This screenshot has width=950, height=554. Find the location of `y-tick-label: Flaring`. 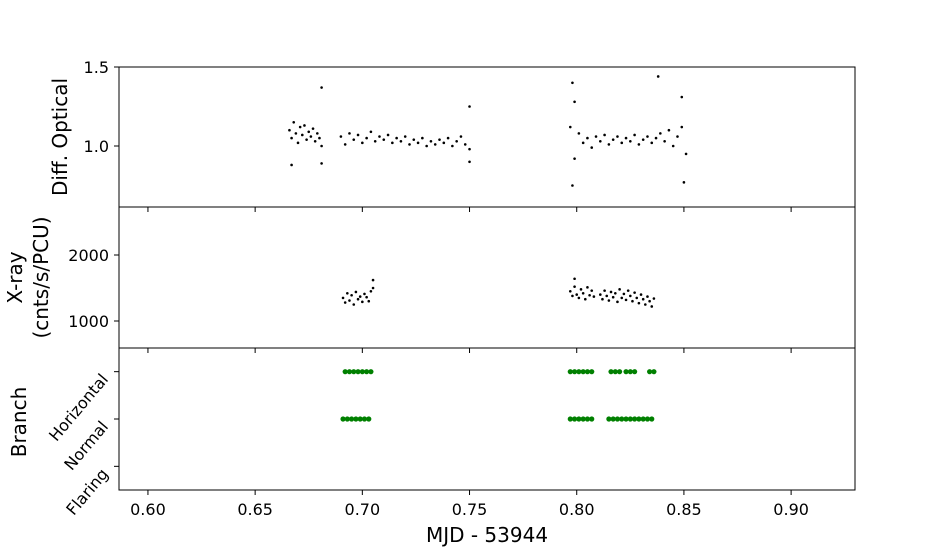

y-tick-label: Flaring is located at coordinates (87, 492).